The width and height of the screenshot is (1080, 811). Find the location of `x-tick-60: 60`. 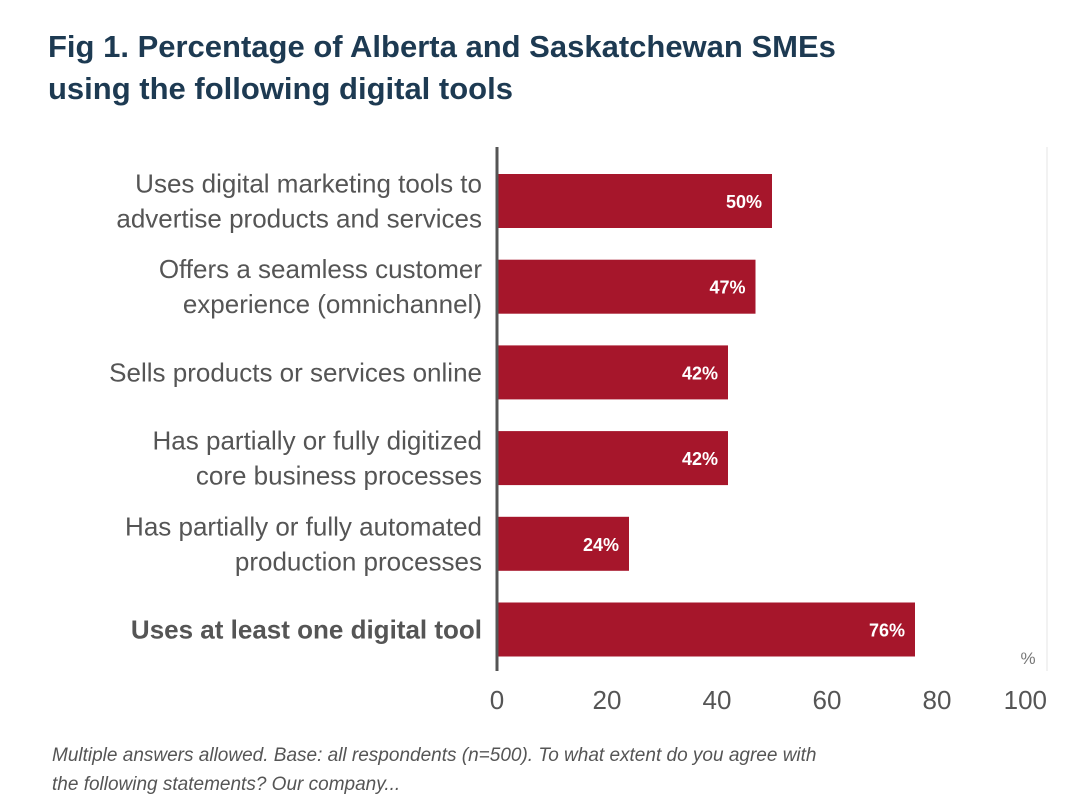

x-tick-60: 60 is located at coordinates (827, 700).